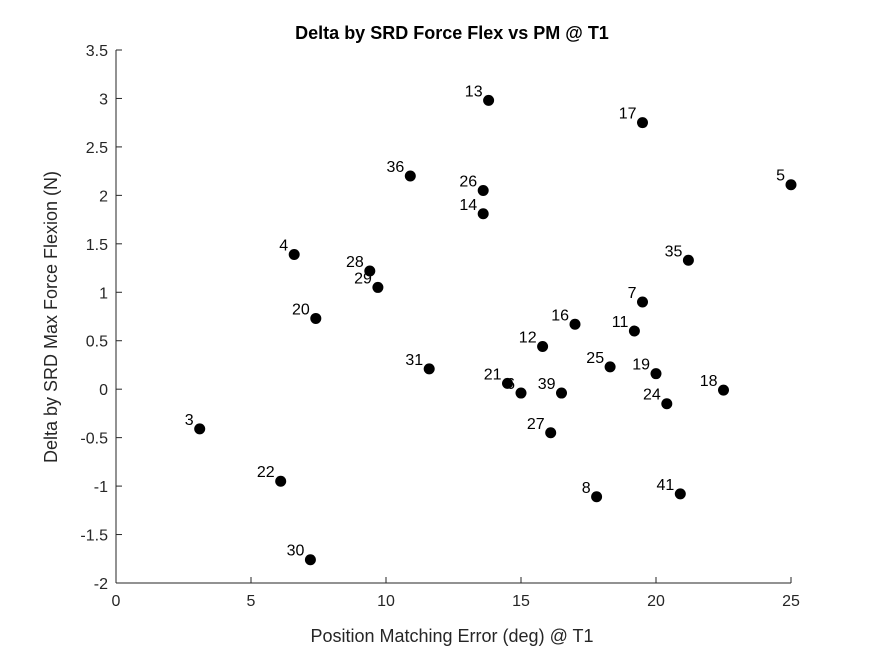 This screenshot has width=875, height=656. I want to click on point-label: 20, so click(301, 309).